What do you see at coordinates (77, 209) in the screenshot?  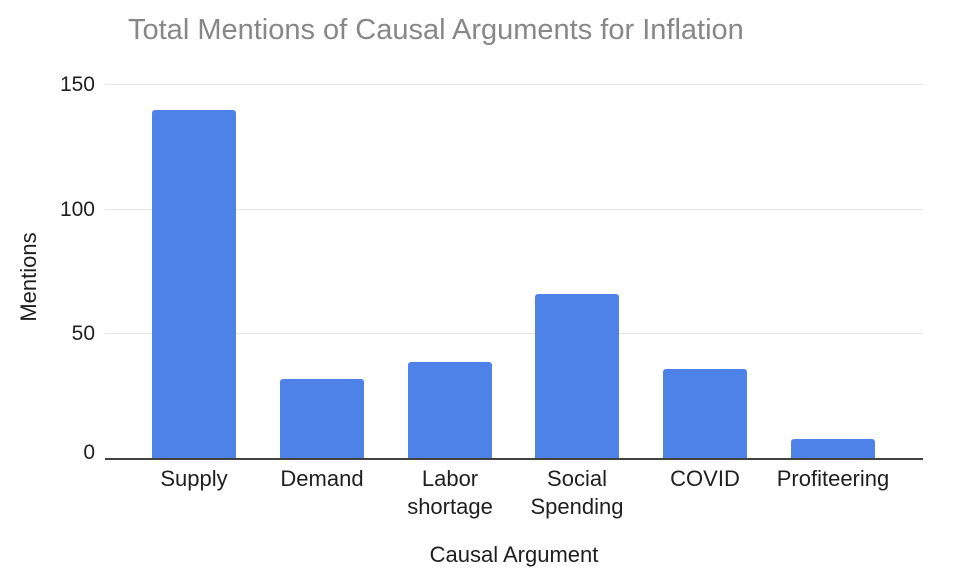 I see `y-tick-label: 100` at bounding box center [77, 209].